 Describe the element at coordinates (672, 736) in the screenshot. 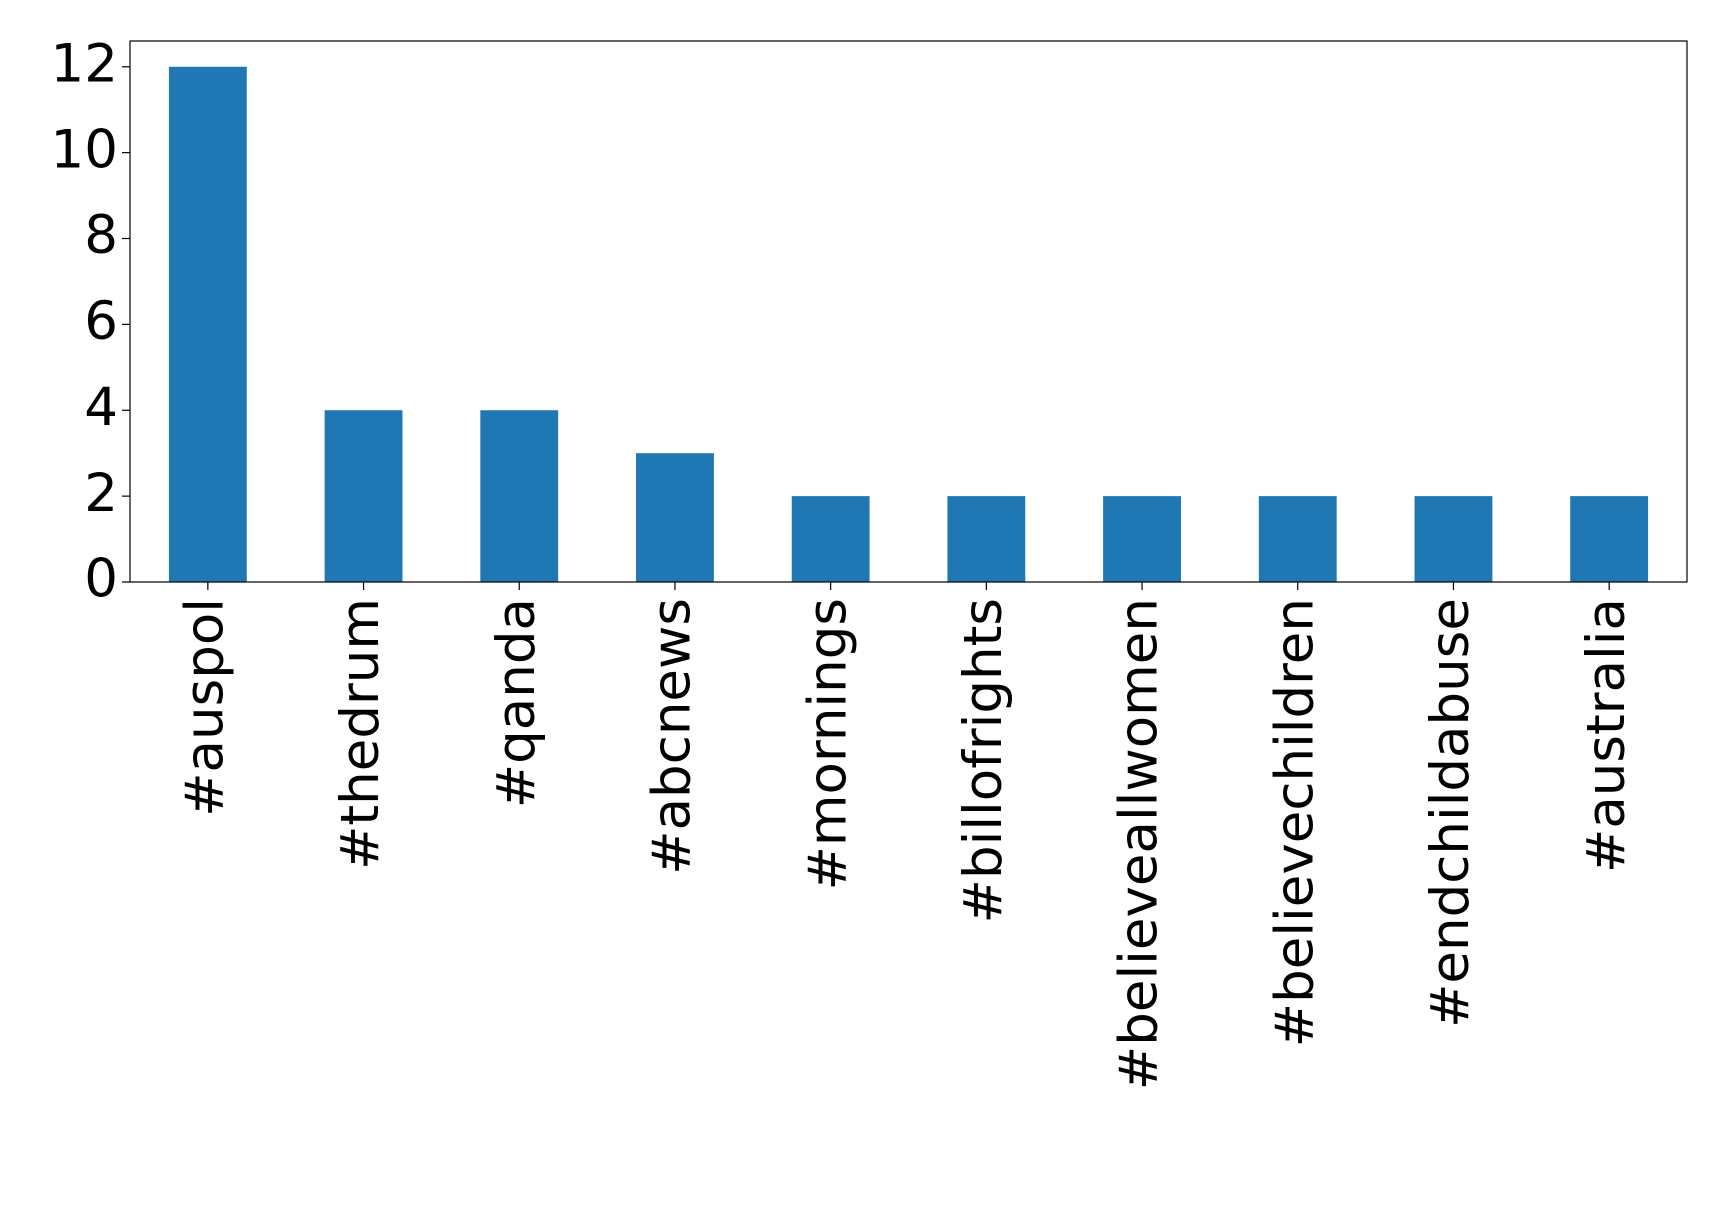

I see `x-tick-label: #abcnews` at that location.